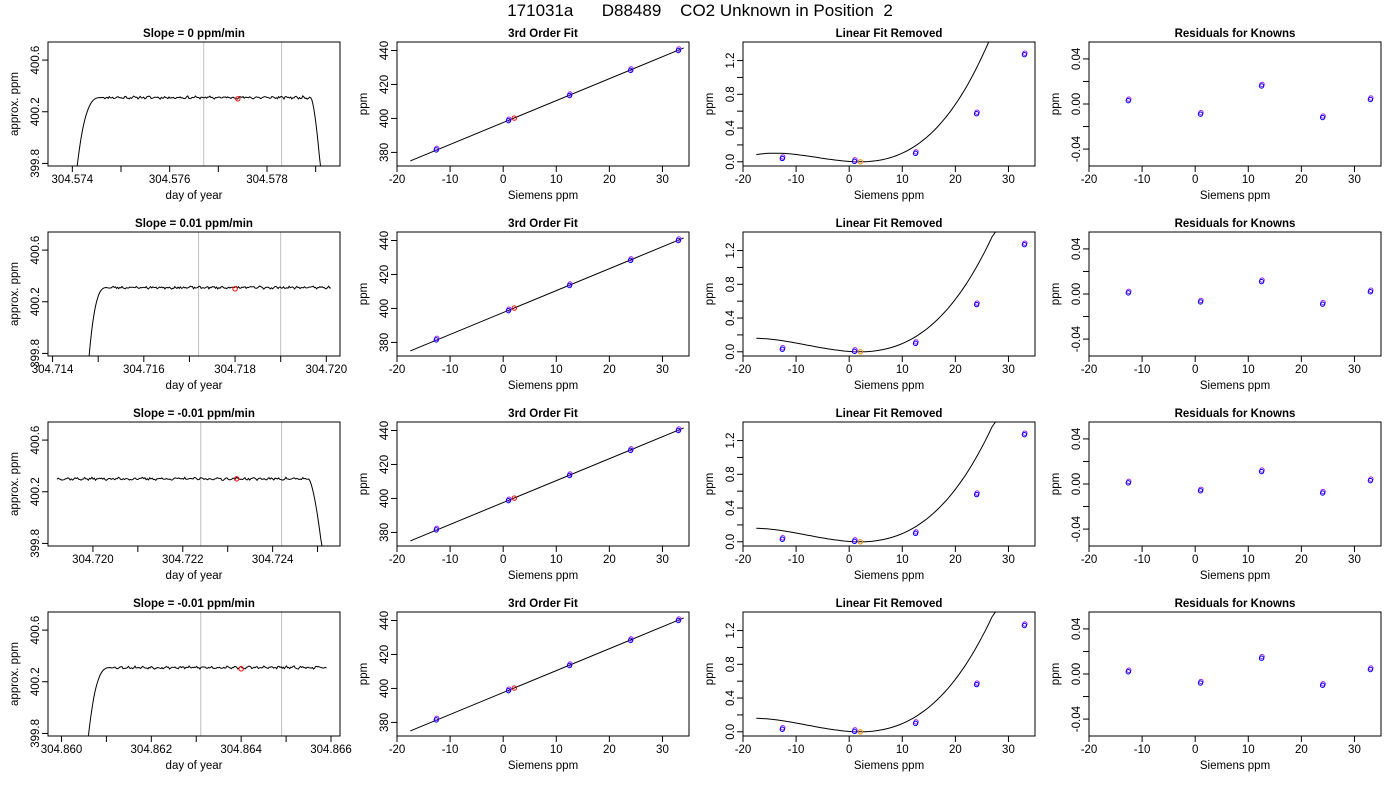 This screenshot has height=800, width=1400. I want to click on y-tick-label: 440, so click(385, 620).